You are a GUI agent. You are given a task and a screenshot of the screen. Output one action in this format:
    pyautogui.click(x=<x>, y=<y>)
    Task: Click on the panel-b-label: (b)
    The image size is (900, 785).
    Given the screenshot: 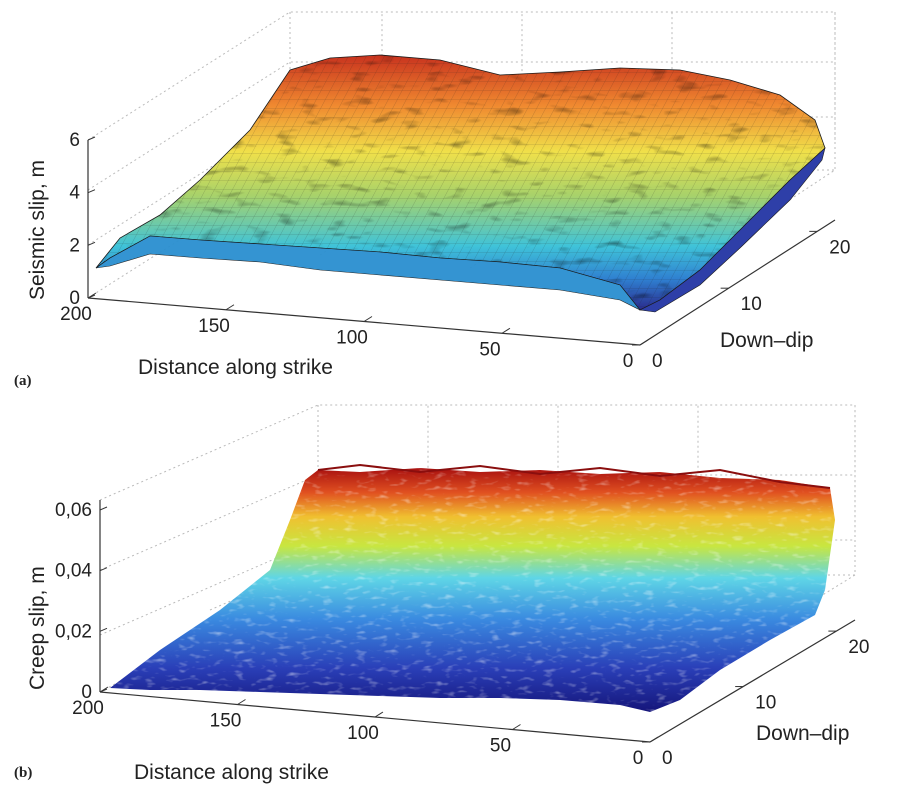 What is the action you would take?
    pyautogui.click(x=23, y=773)
    